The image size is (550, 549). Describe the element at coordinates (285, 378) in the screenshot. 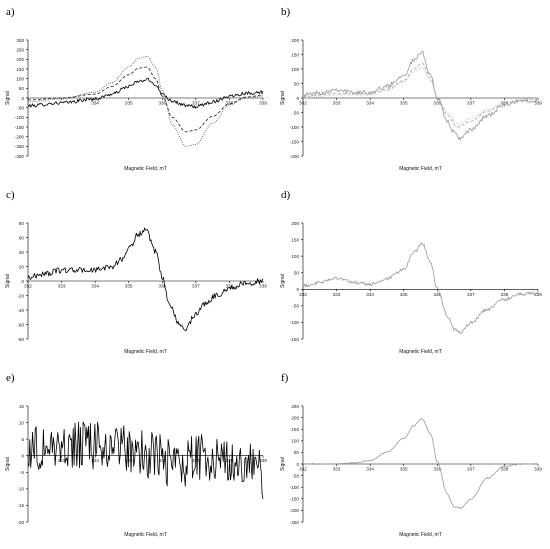

I see `panel-label: f)` at that location.